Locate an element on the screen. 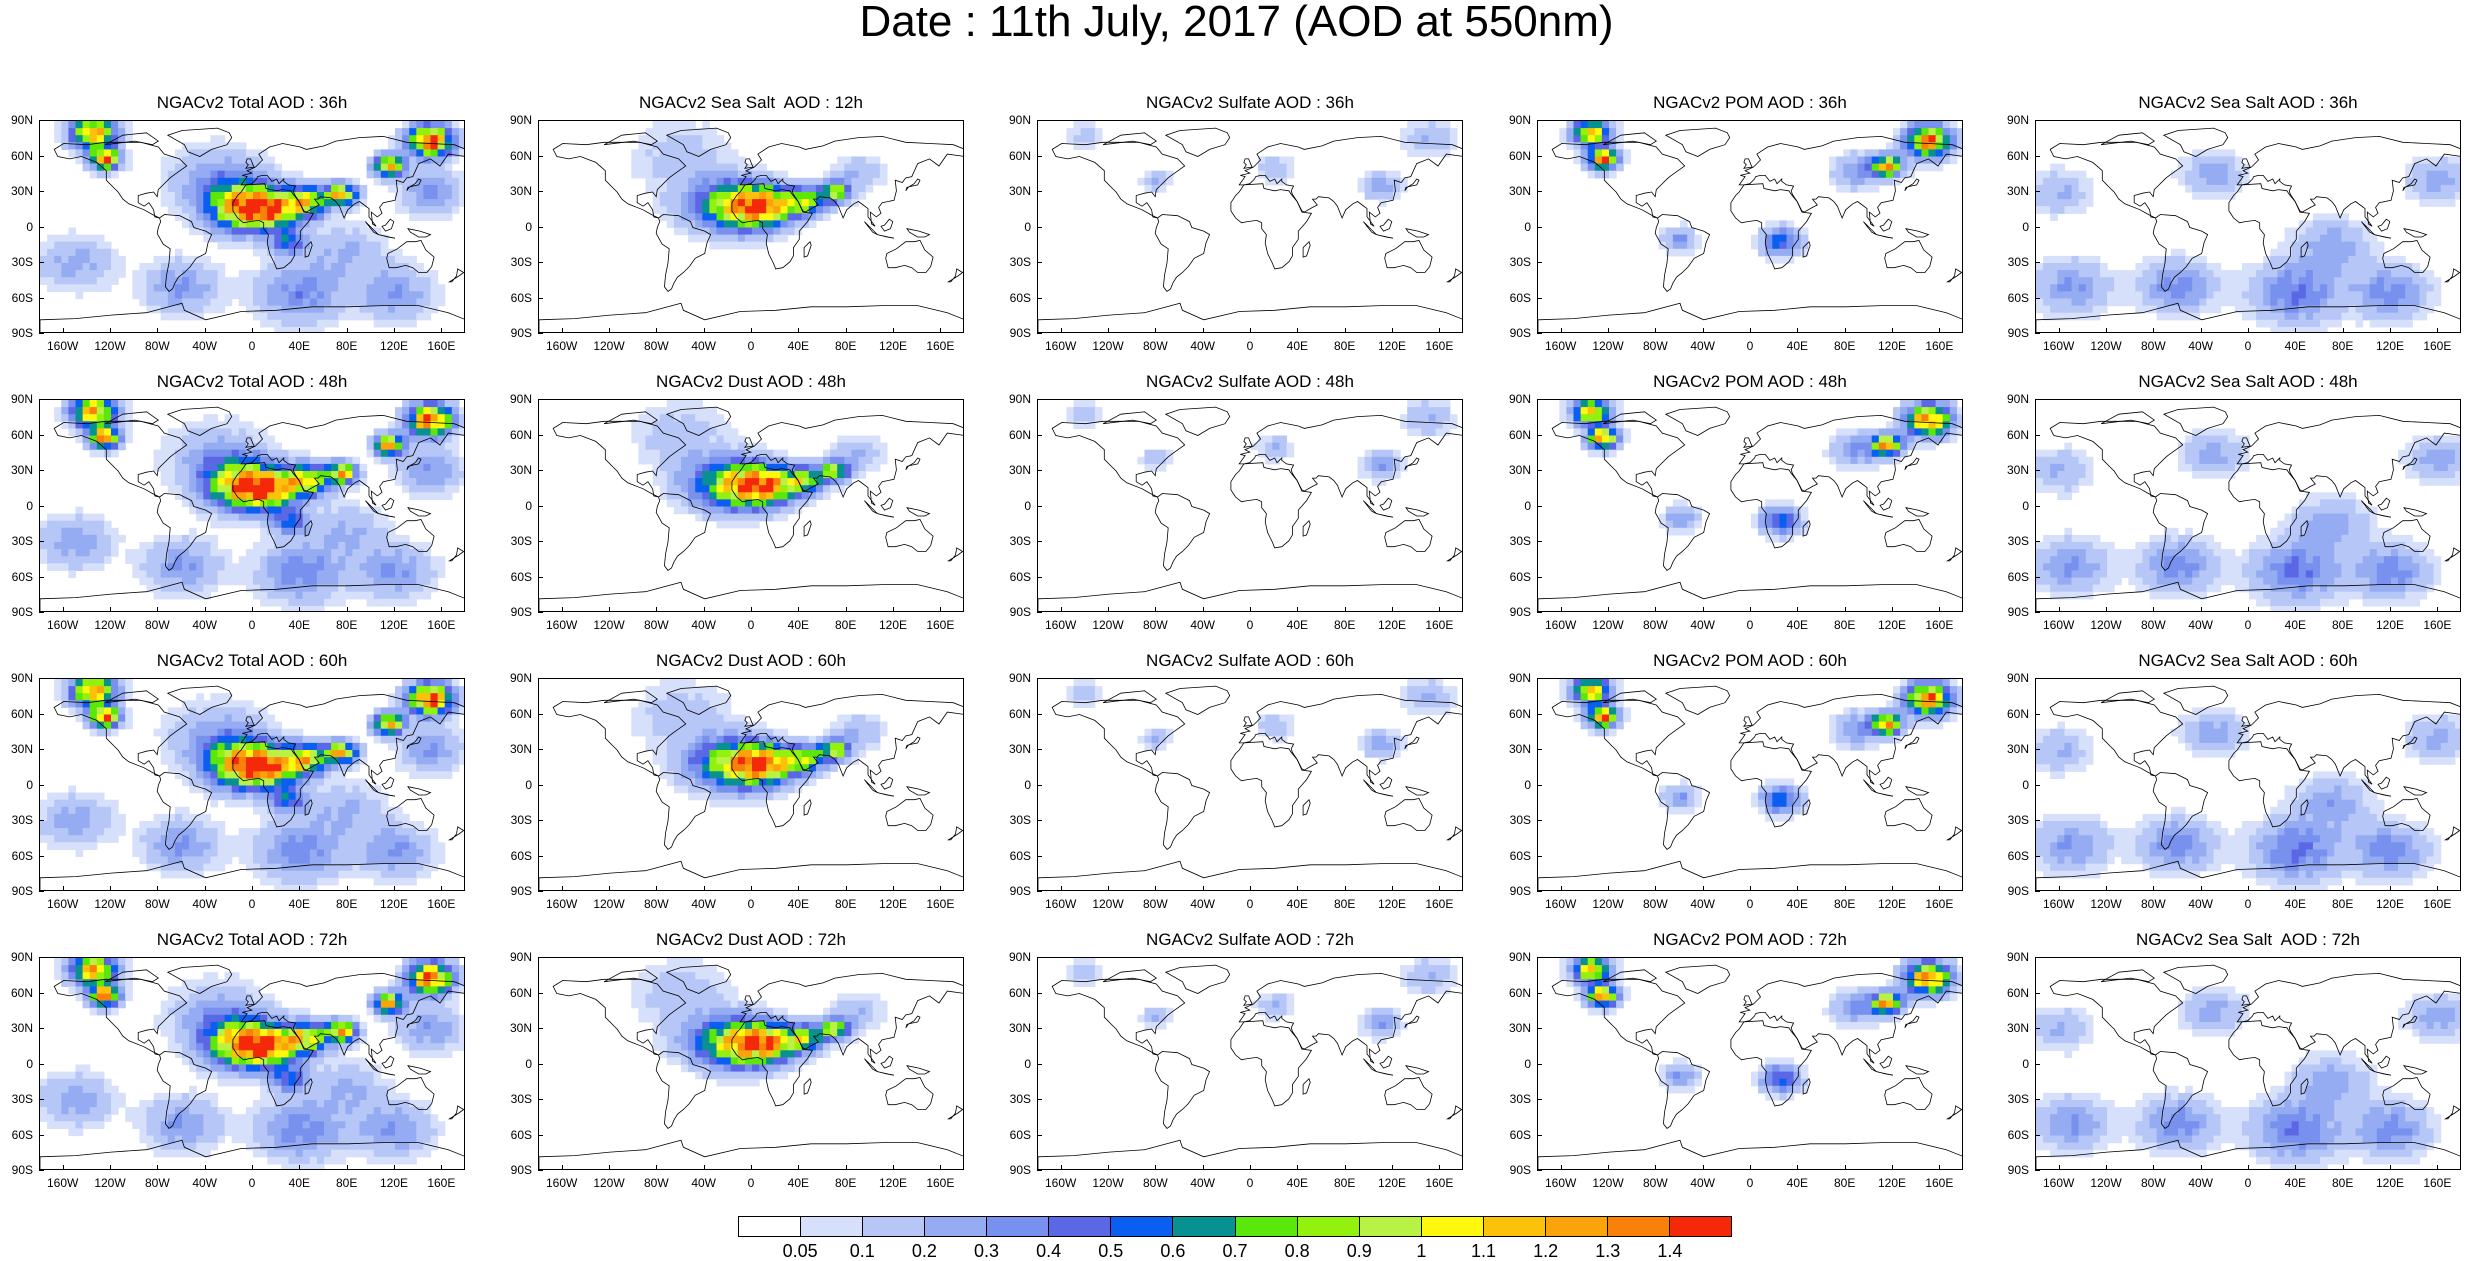 Image resolution: width=2473 pixels, height=1261 pixels. panel-title: NGACv2 Total AOD : 60h is located at coordinates (252, 661).